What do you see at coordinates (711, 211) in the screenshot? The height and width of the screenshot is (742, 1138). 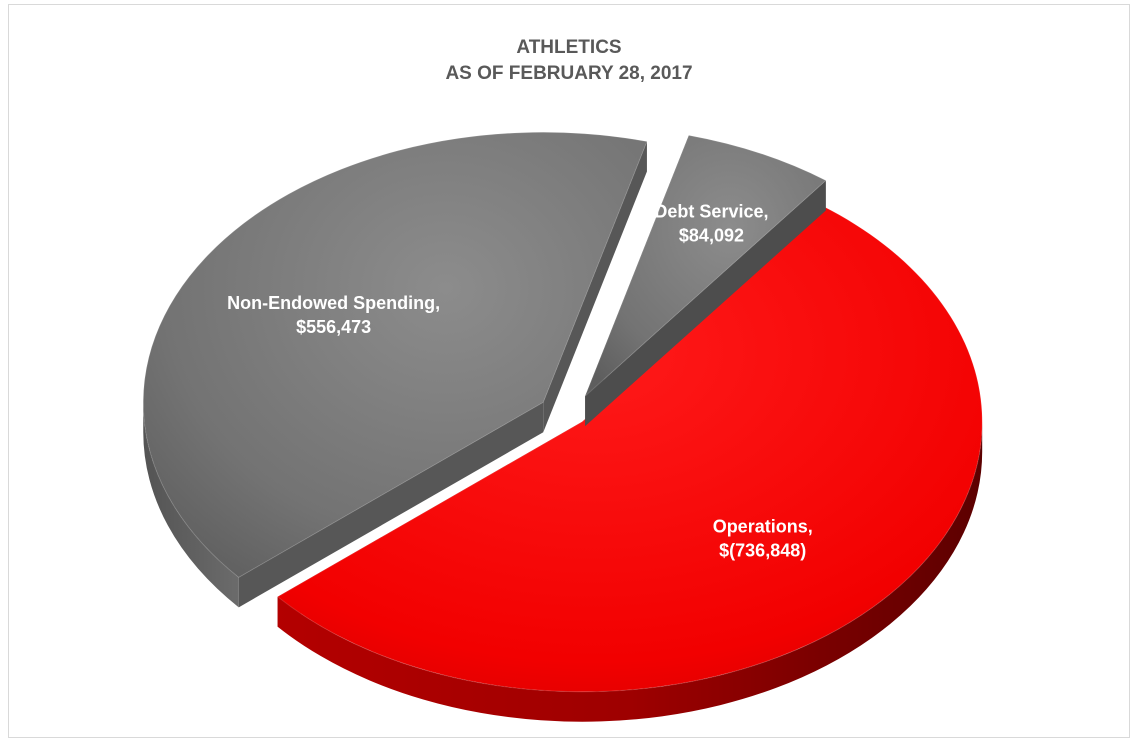 I see `slice-label: Debt Service,` at bounding box center [711, 211].